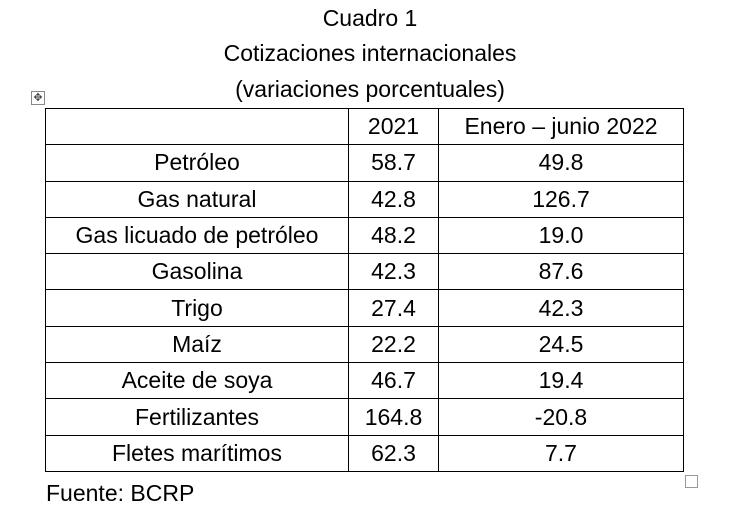  What do you see at coordinates (561, 126) in the screenshot?
I see `column-header: Enero – junio 2022` at bounding box center [561, 126].